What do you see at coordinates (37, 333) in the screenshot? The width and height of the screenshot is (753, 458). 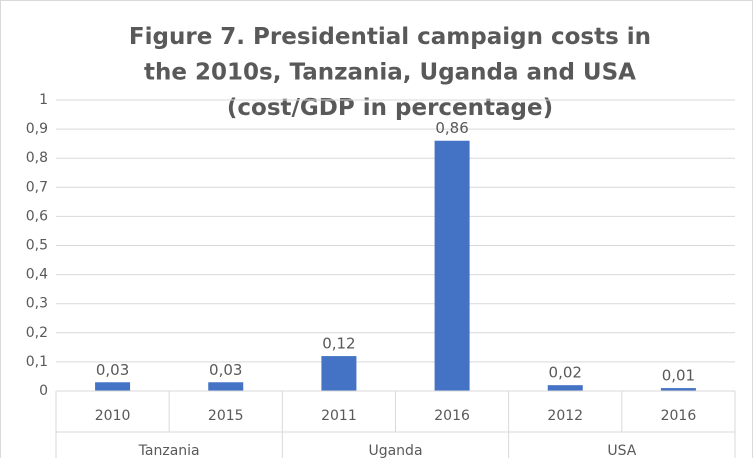 I see `y-tick-label: 0,2` at bounding box center [37, 333].